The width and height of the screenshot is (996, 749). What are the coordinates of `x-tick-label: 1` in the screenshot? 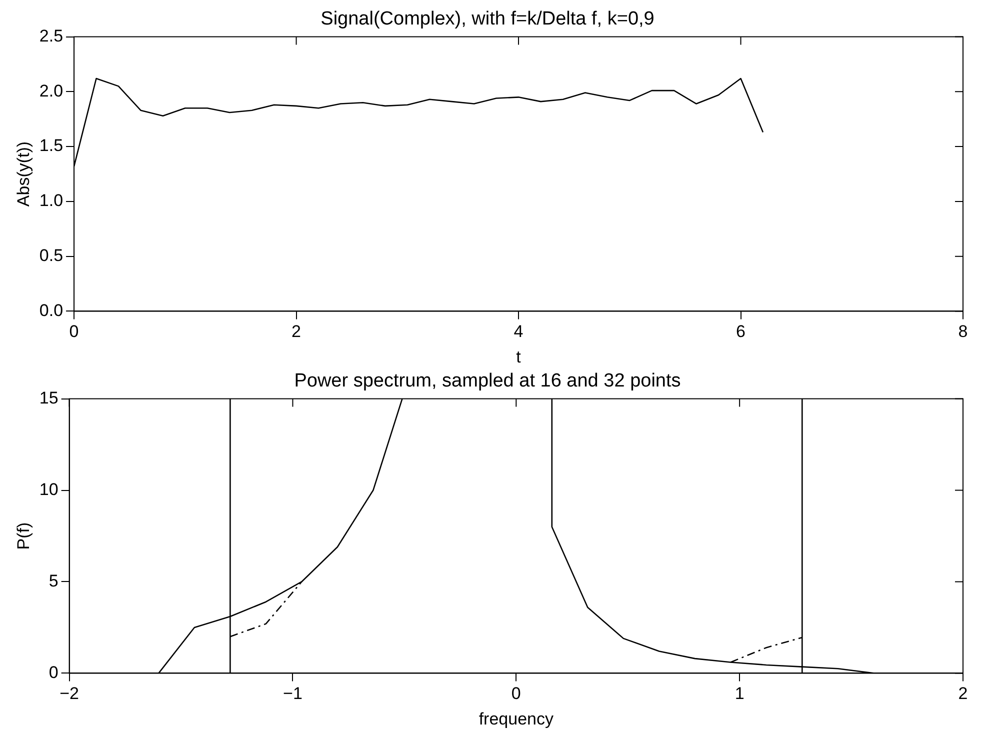 It's located at (739, 694).